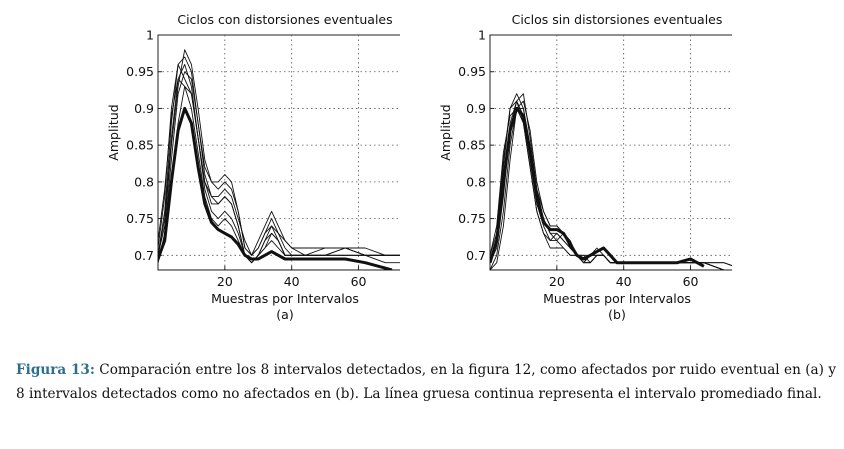 This screenshot has width=844, height=449. Describe the element at coordinates (617, 314) in the screenshot. I see `panel-sublabel: (b)` at that location.